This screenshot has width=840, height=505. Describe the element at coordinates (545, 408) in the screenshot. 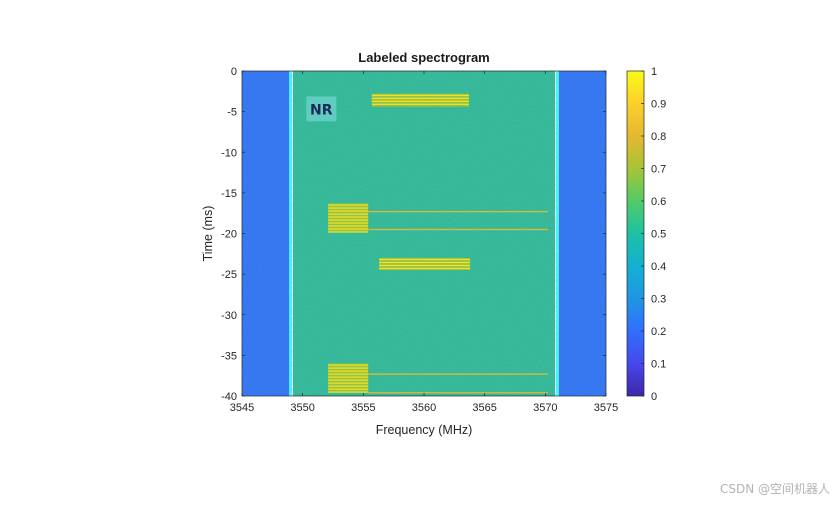

I see `x-tick-label: 3570` at that location.